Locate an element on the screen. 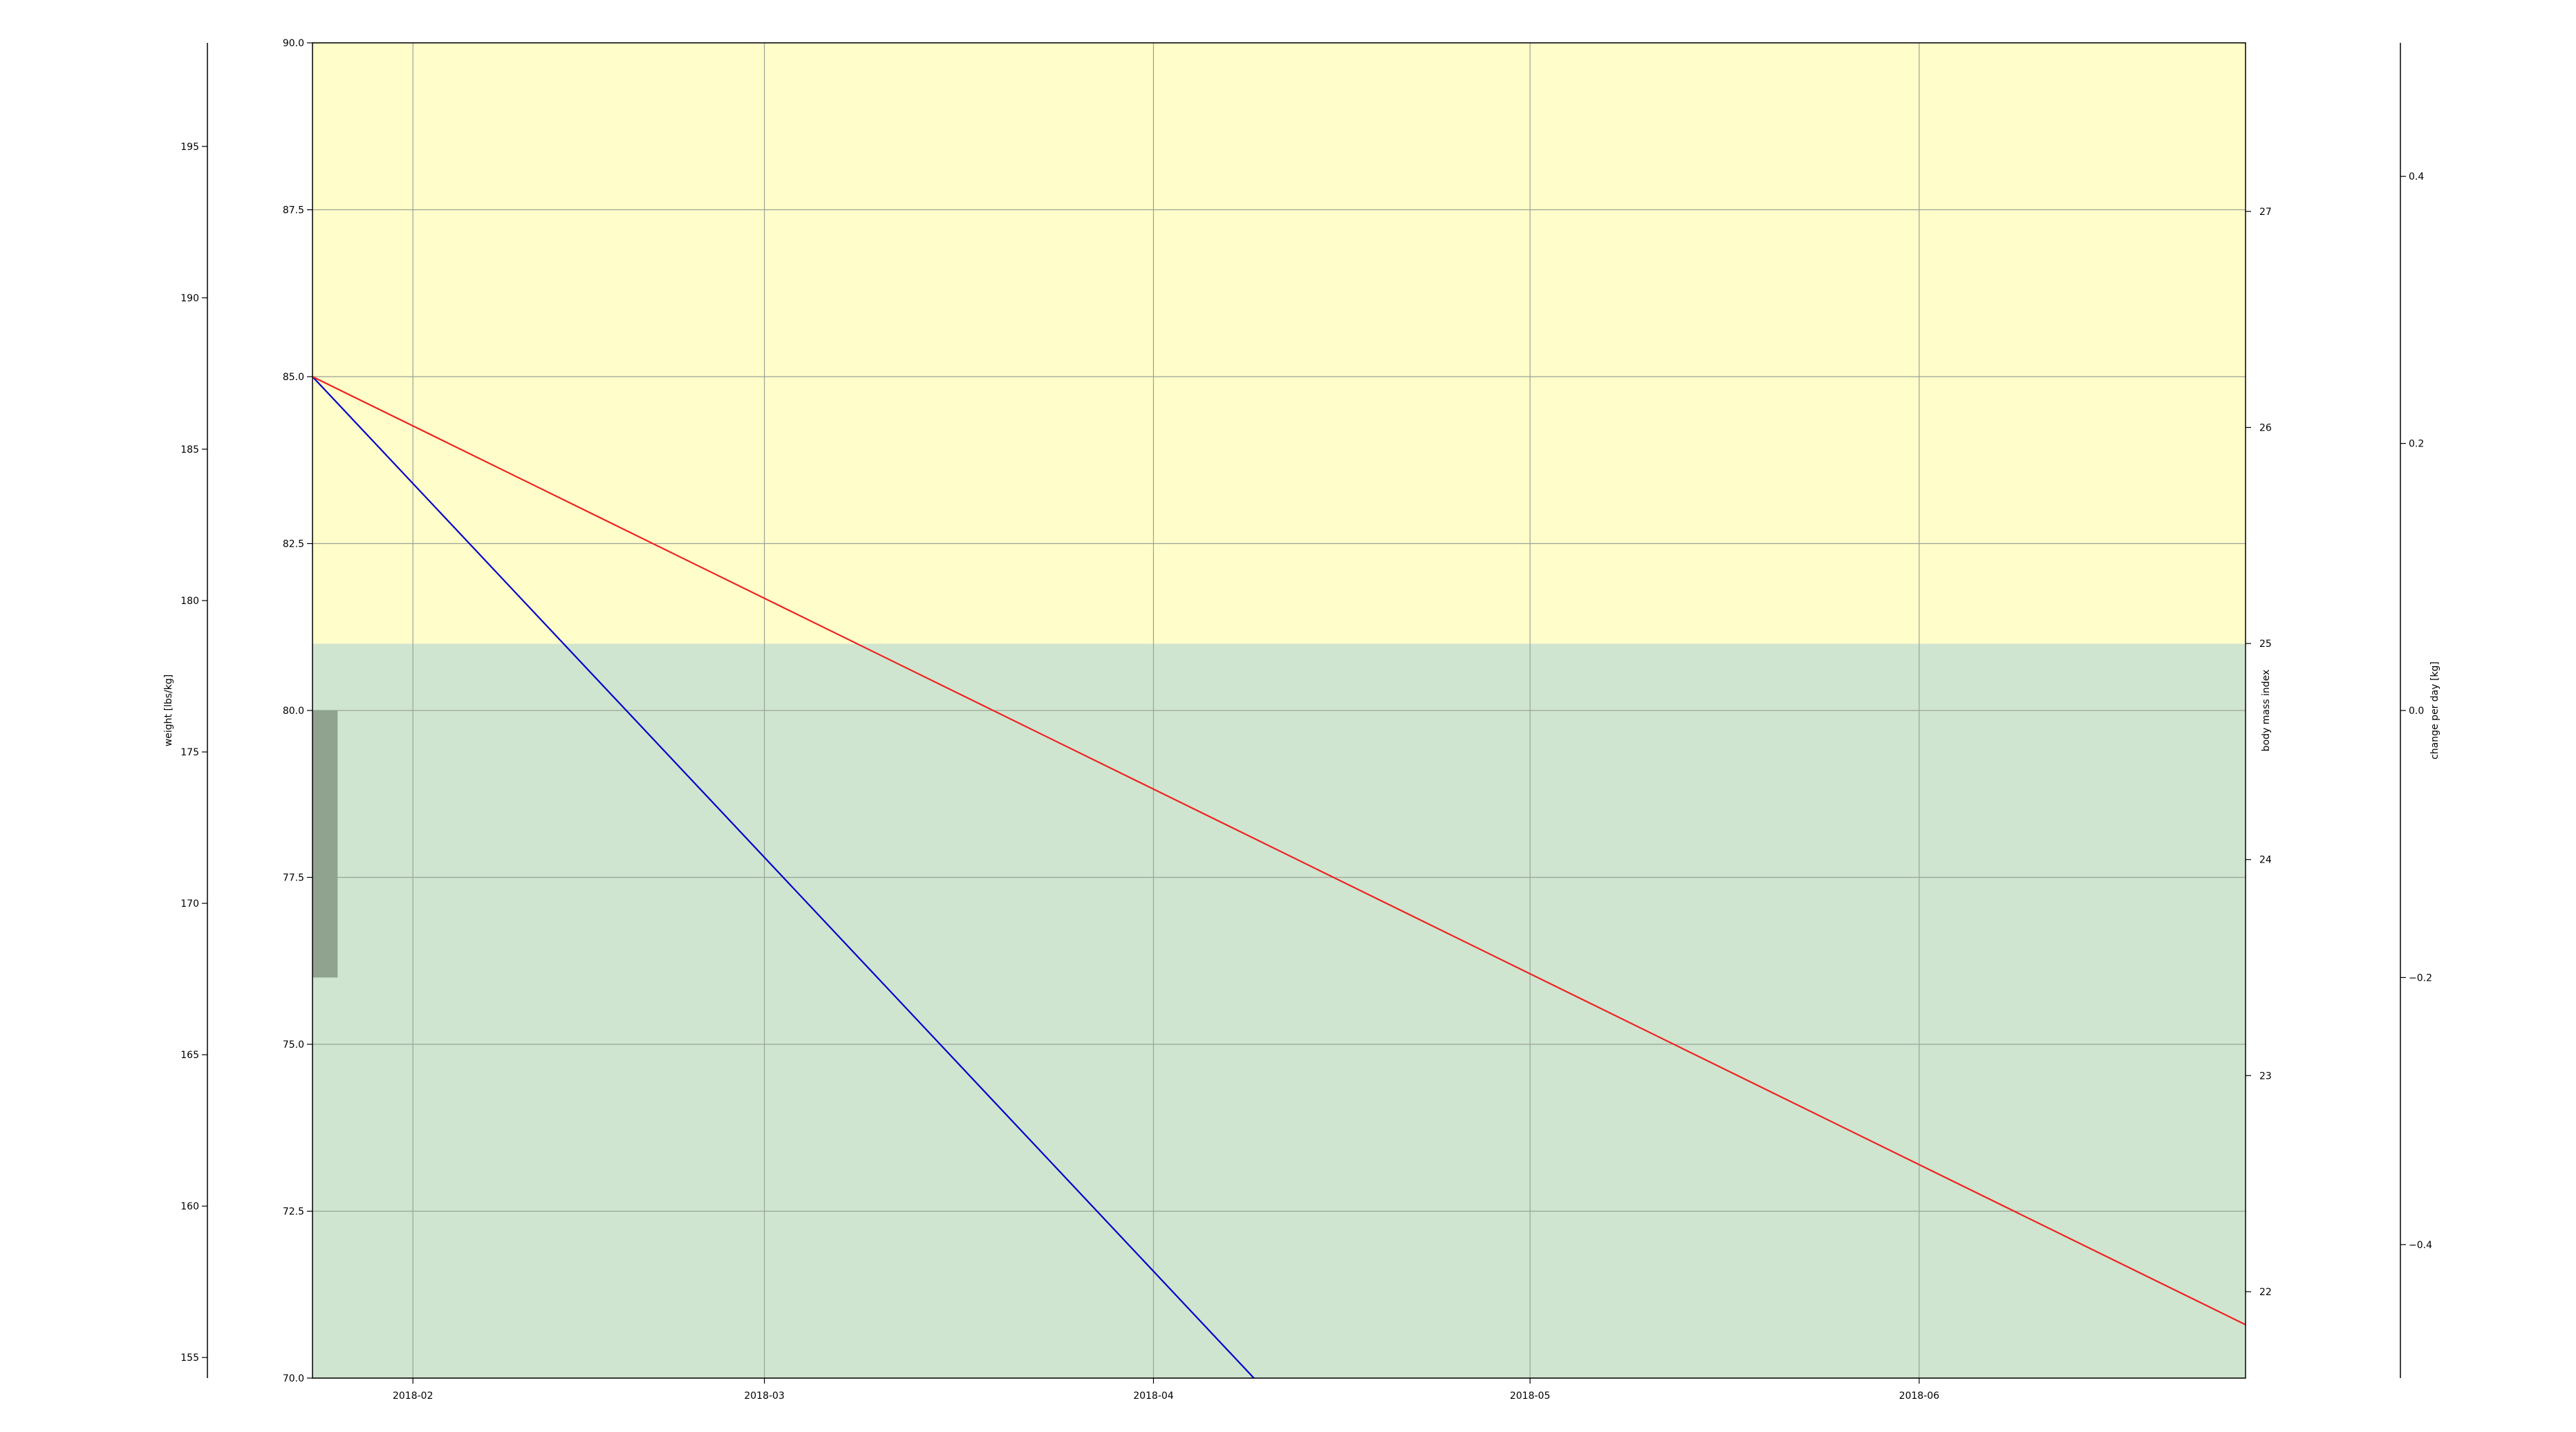  kg-tick-label-4: 80.0 is located at coordinates (293, 711).